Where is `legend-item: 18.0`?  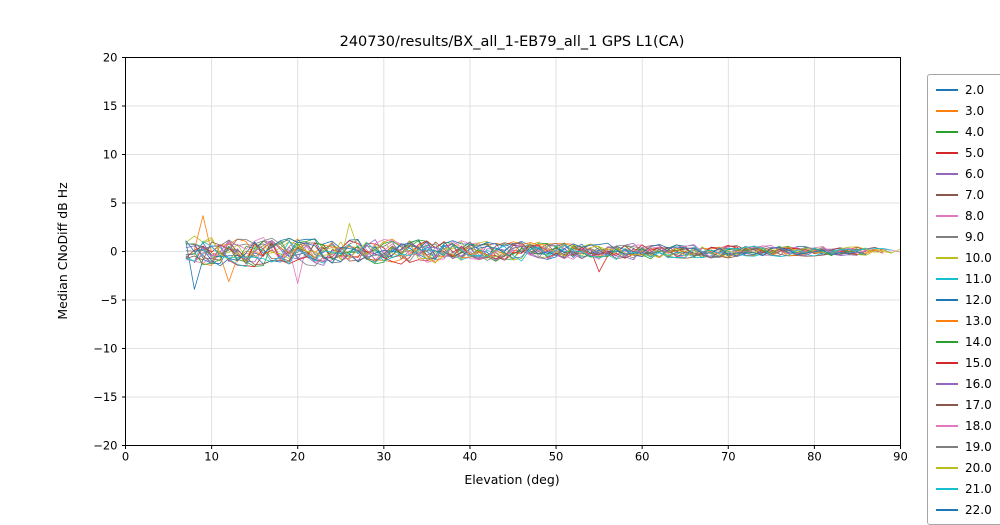
legend-item: 18.0 is located at coordinates (968, 425).